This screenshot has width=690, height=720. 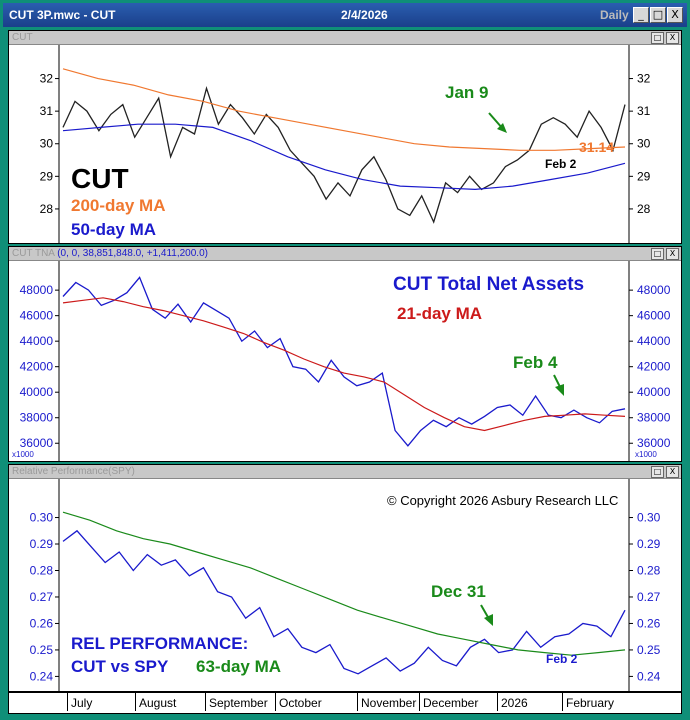 I want to click on minimize-button: _, so click(x=641, y=15).